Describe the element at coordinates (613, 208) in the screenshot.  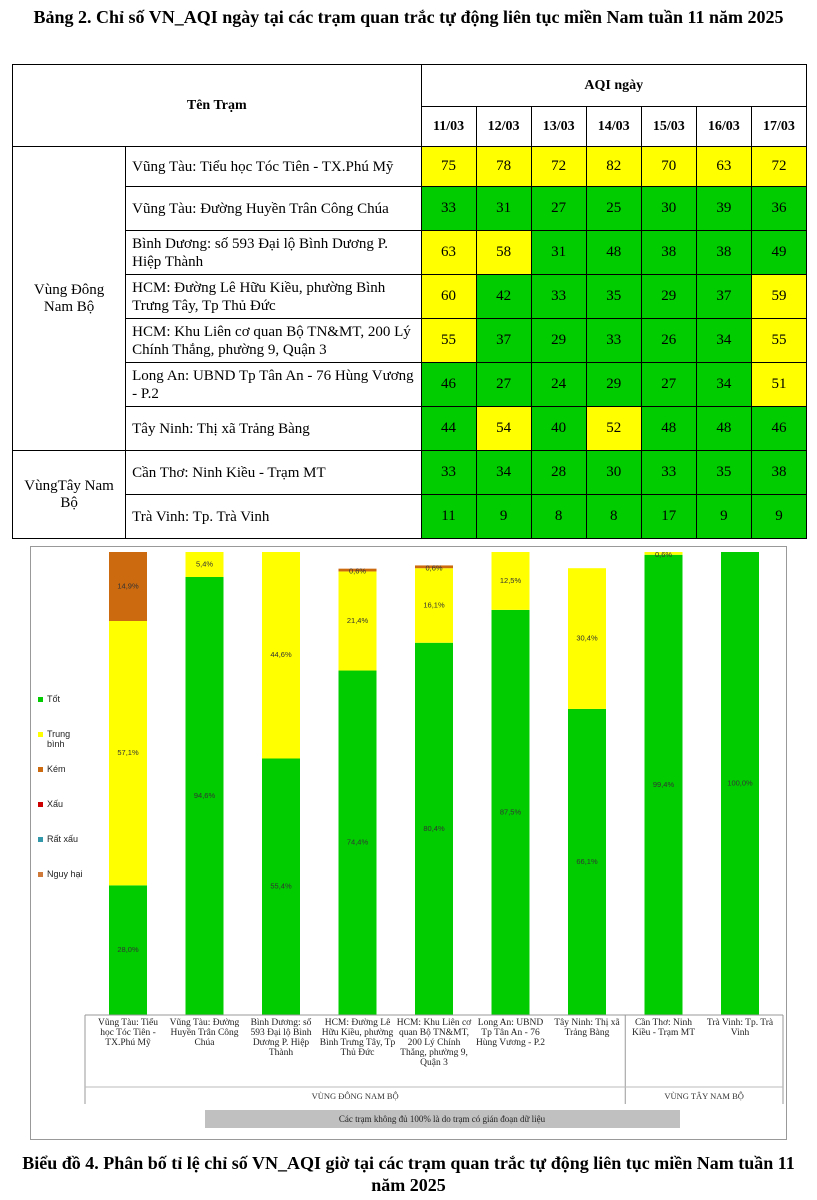
I see `aqi-cell: 25` at that location.